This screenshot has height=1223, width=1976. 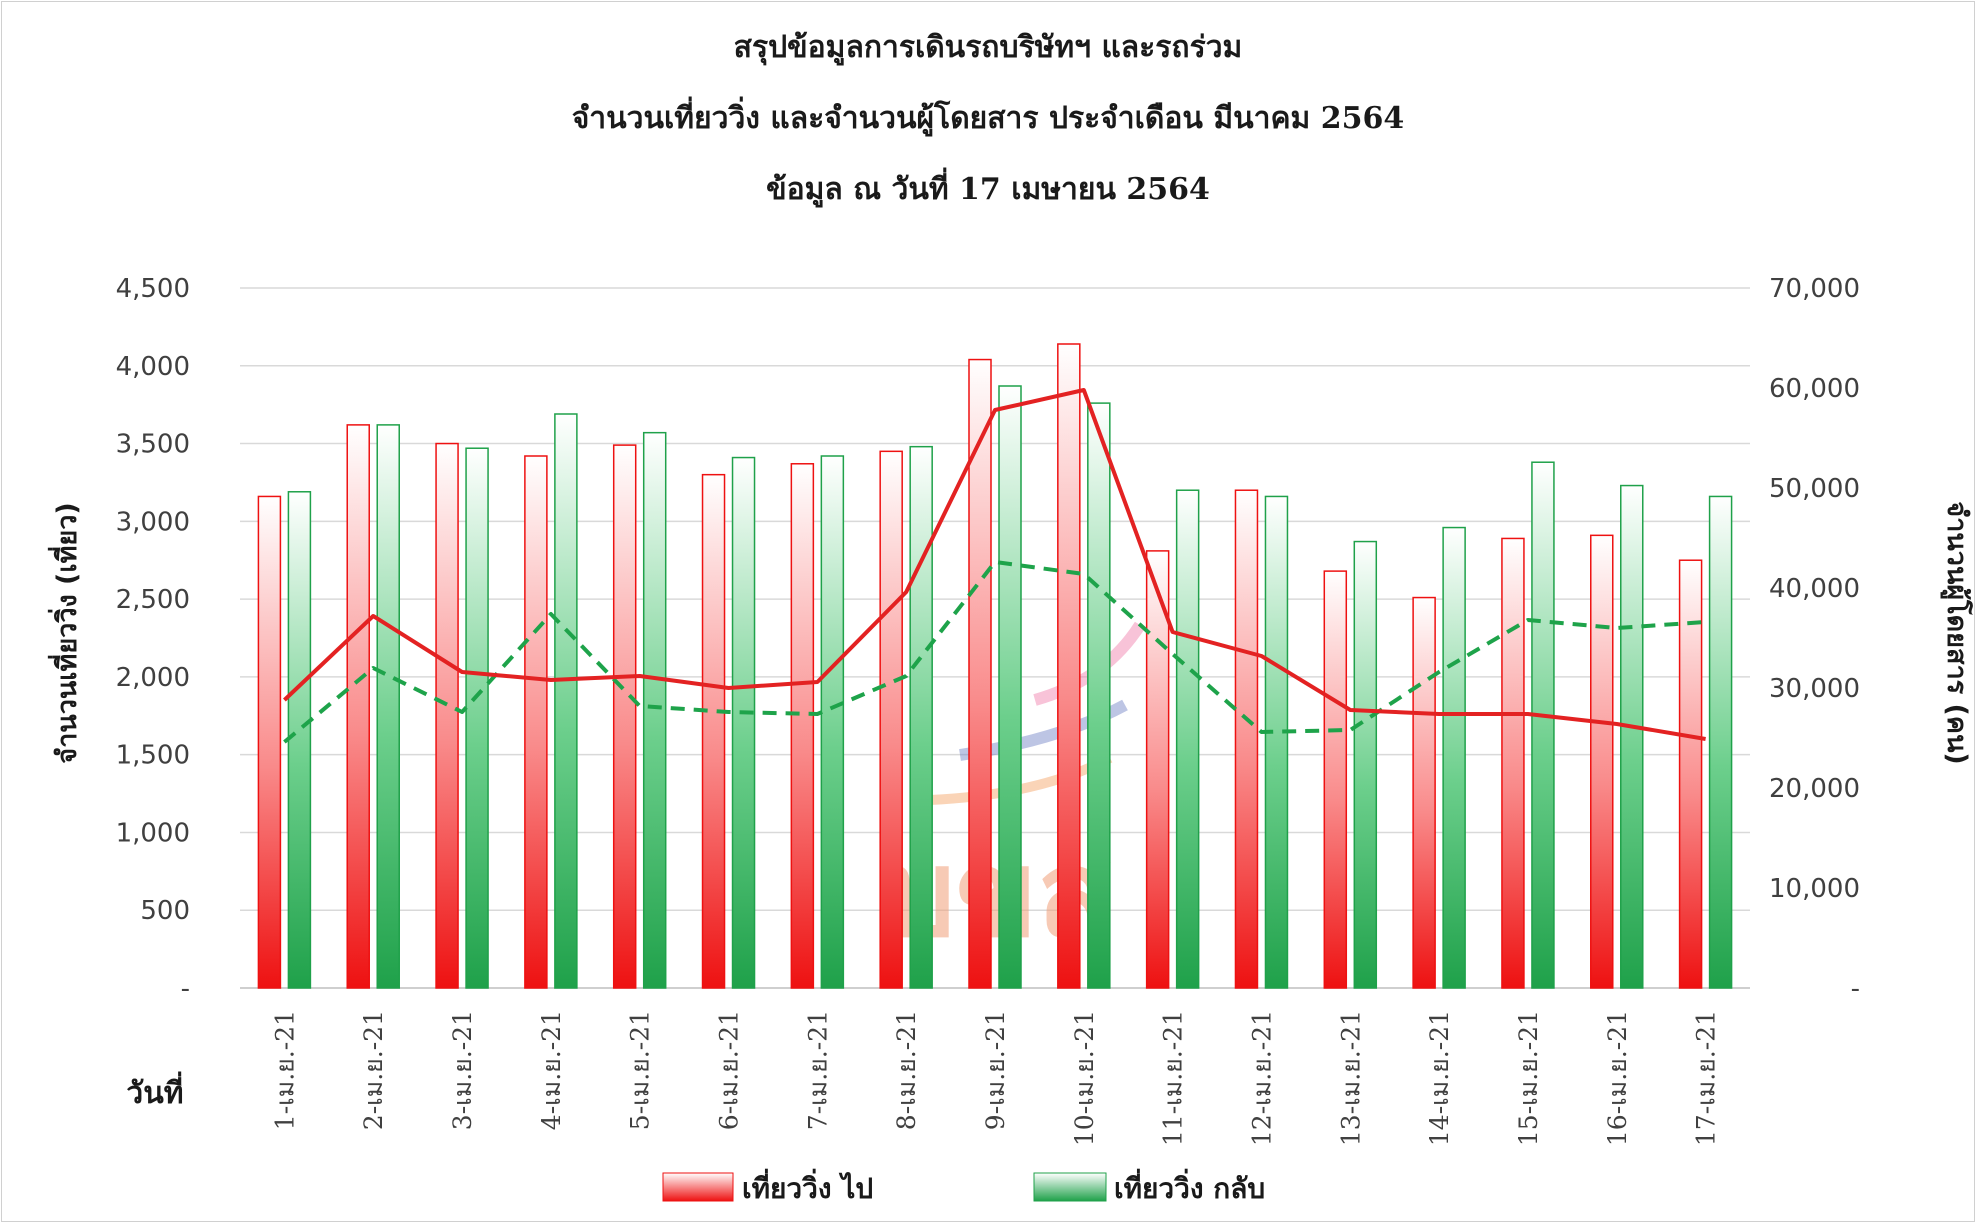 What do you see at coordinates (698, 1187) in the screenshot?
I see `legend-swatch-outbound` at bounding box center [698, 1187].